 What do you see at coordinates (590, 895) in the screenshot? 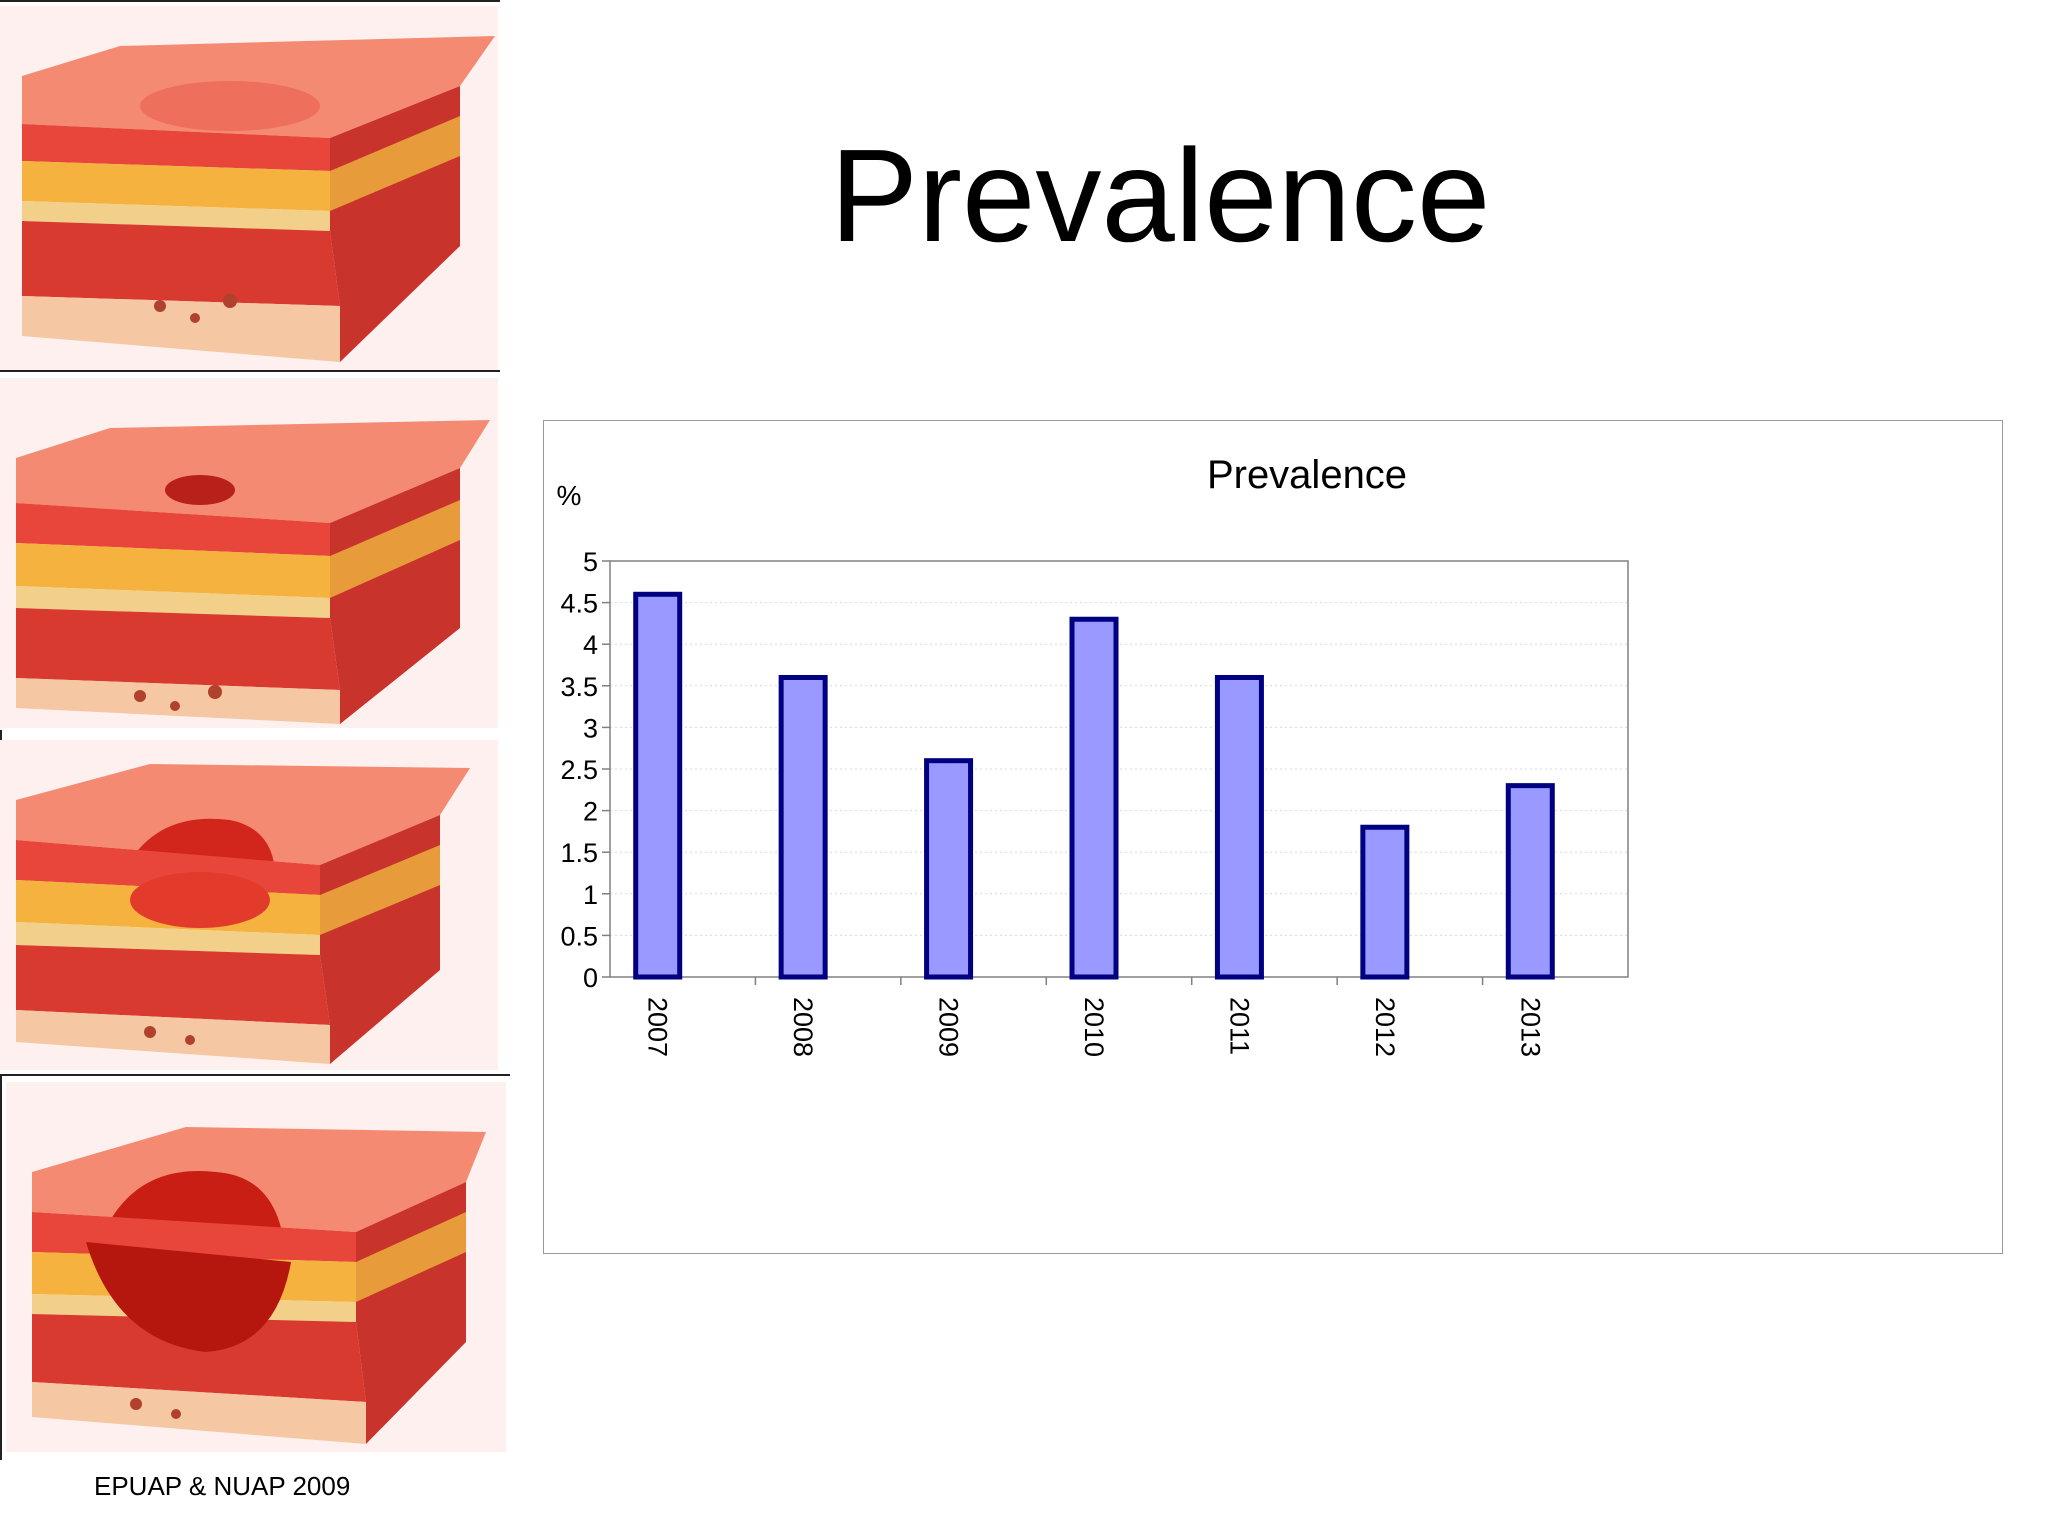
I see `y-tick-label: 1` at bounding box center [590, 895].